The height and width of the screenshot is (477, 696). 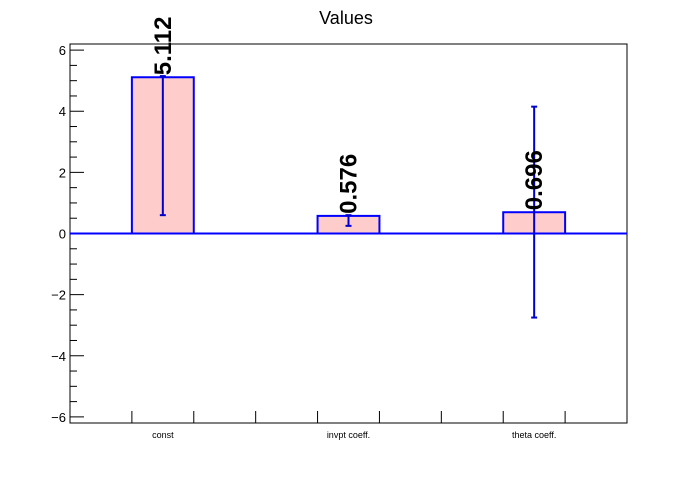 I want to click on bar-value-label: 0.696, so click(x=534, y=180).